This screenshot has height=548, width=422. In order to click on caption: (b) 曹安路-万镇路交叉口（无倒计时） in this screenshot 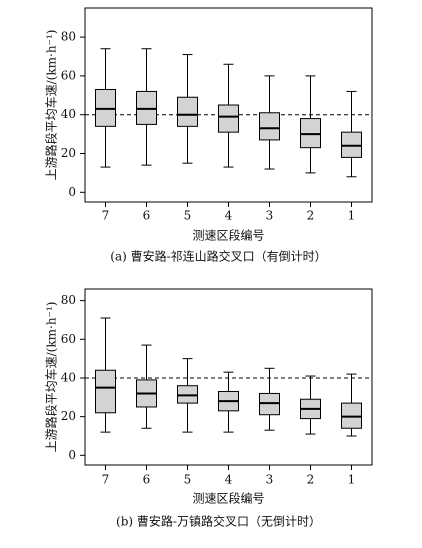, I will do `click(218, 521)`.